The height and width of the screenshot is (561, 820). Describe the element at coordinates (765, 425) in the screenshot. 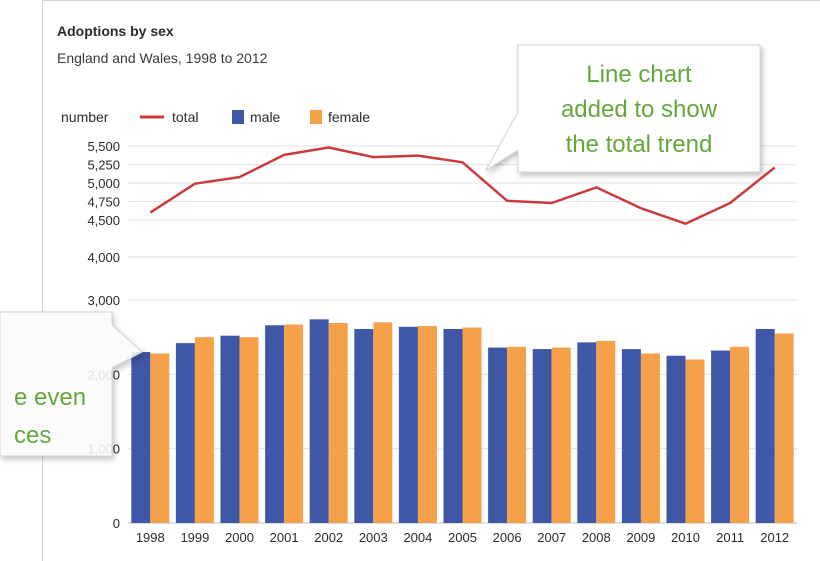

I see `bar-male-2012` at that location.